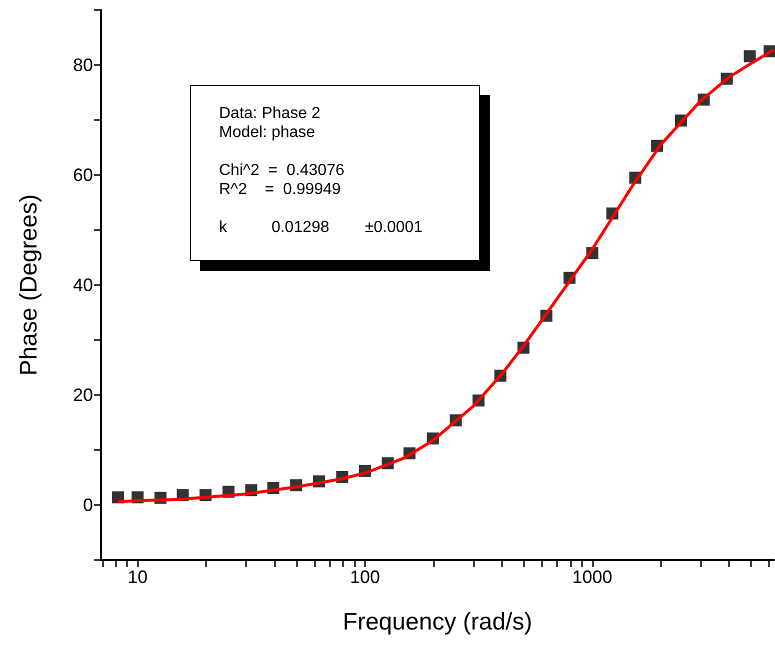 This screenshot has height=656, width=775. What do you see at coordinates (87, 505) in the screenshot?
I see `y-tick-label: 0` at bounding box center [87, 505].